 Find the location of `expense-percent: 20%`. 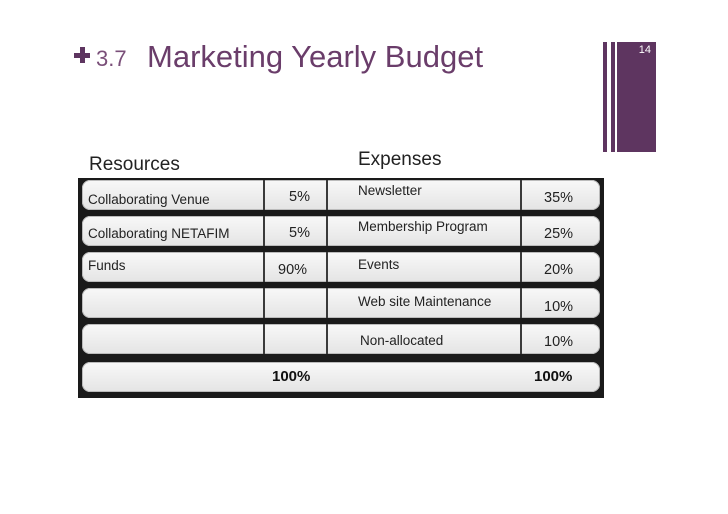

expense-percent: 20% is located at coordinates (559, 270).